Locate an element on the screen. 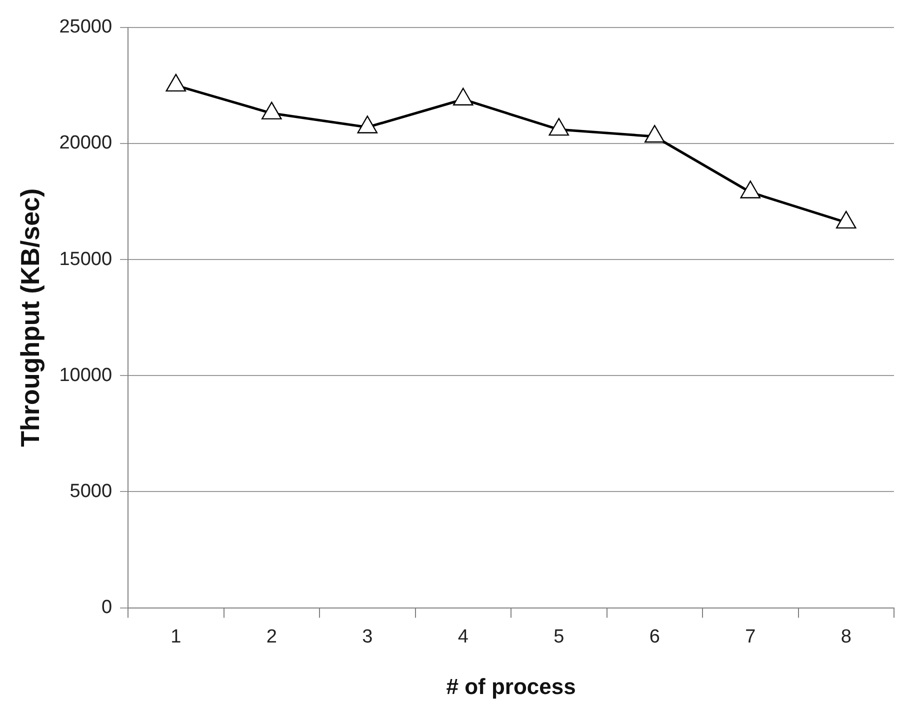  y-tick-label: 15000 is located at coordinates (85, 259).